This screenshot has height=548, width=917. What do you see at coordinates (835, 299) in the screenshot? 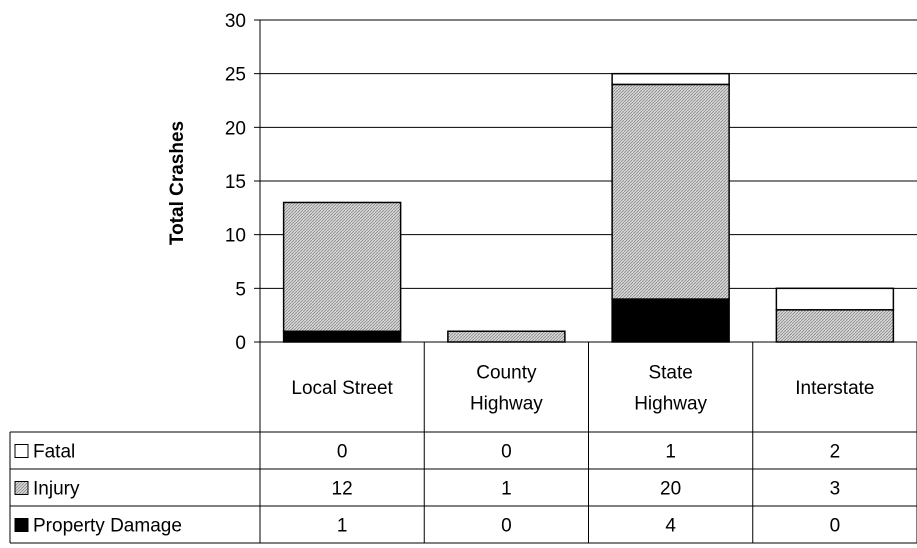
I see `bar-fatal-interstate` at bounding box center [835, 299].